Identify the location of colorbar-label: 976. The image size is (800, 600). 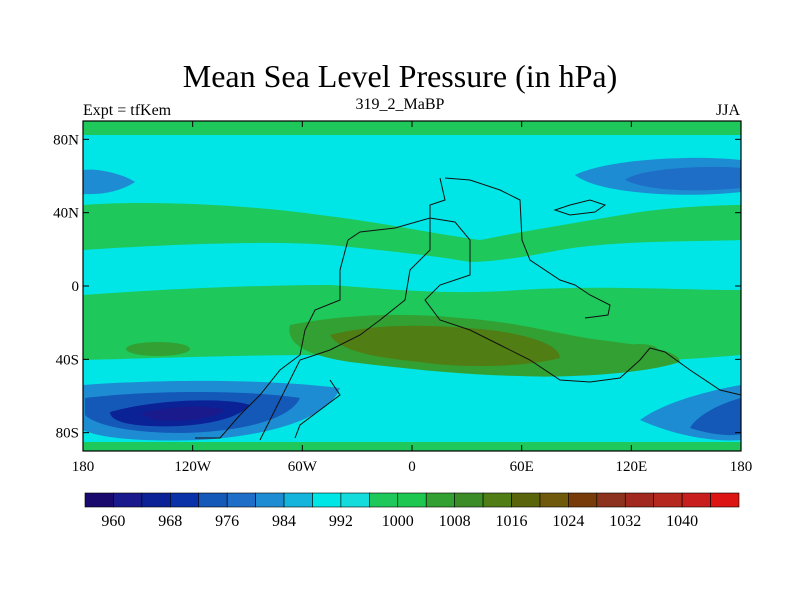
(227, 521).